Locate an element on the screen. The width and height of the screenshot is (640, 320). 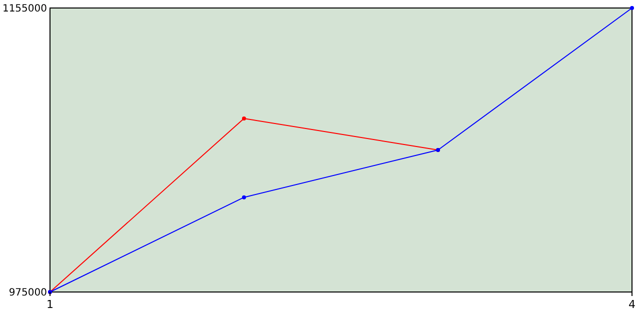
y-tick-label: 1155000 is located at coordinates (24, 9).